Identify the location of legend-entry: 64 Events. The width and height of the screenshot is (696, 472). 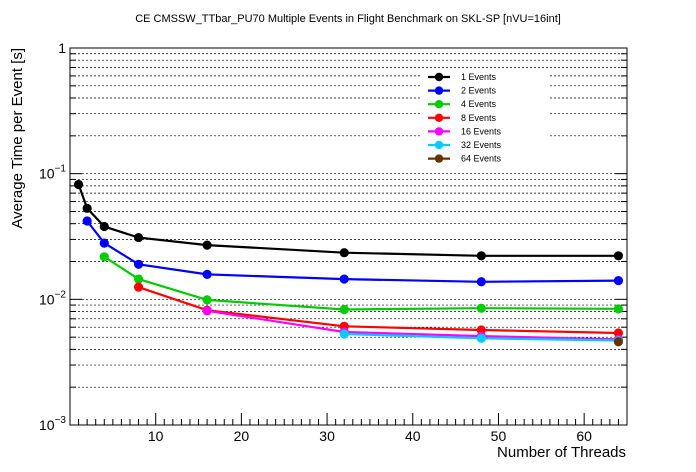
(465, 159).